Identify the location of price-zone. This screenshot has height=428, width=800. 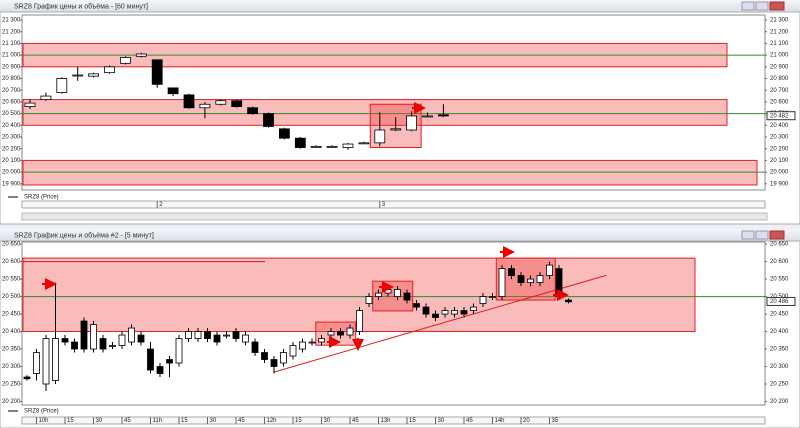
(390, 172).